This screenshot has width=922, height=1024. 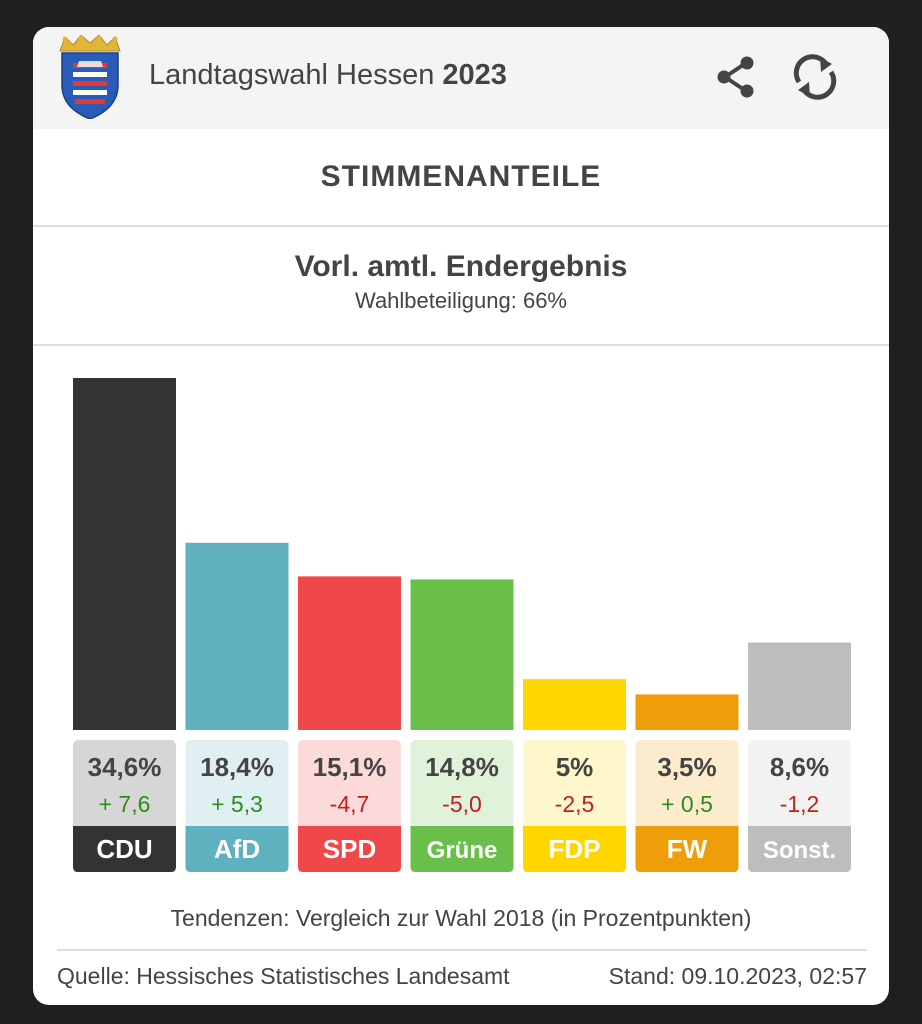 I want to click on result-tile-afd, so click(x=237, y=806).